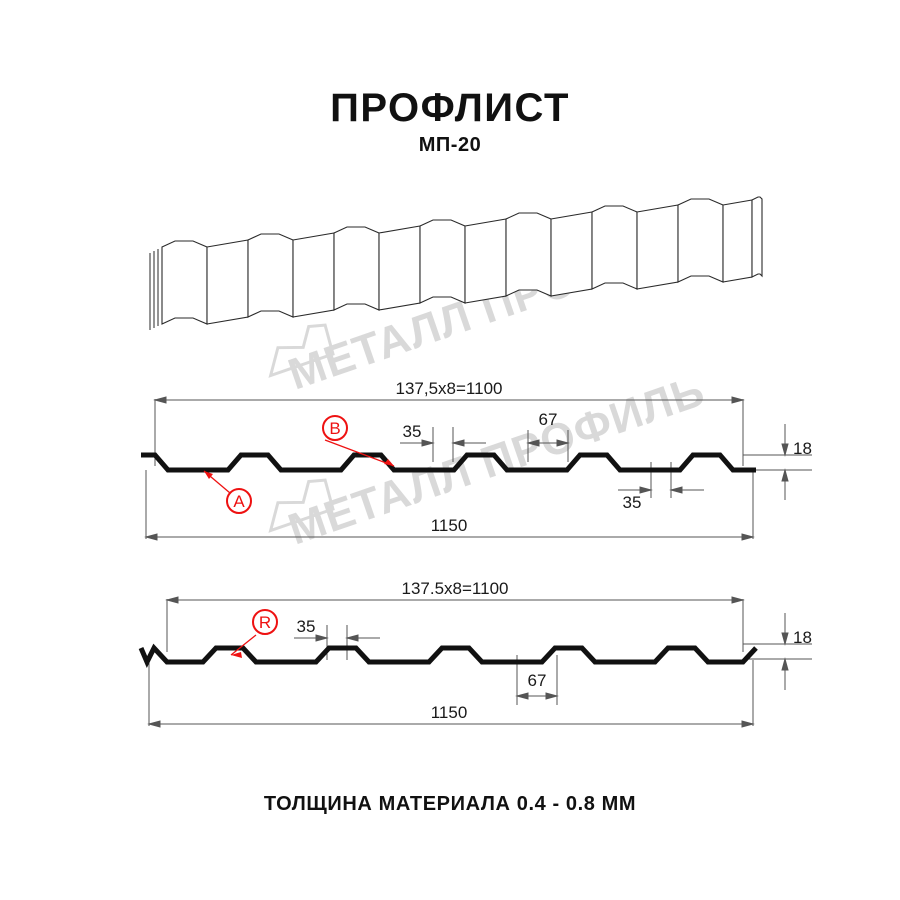 Image resolution: width=900 pixels, height=900 pixels. Describe the element at coordinates (455, 588) in the screenshot. I see `dim-label-pitch-bottom: 137.5x8=1100` at that location.